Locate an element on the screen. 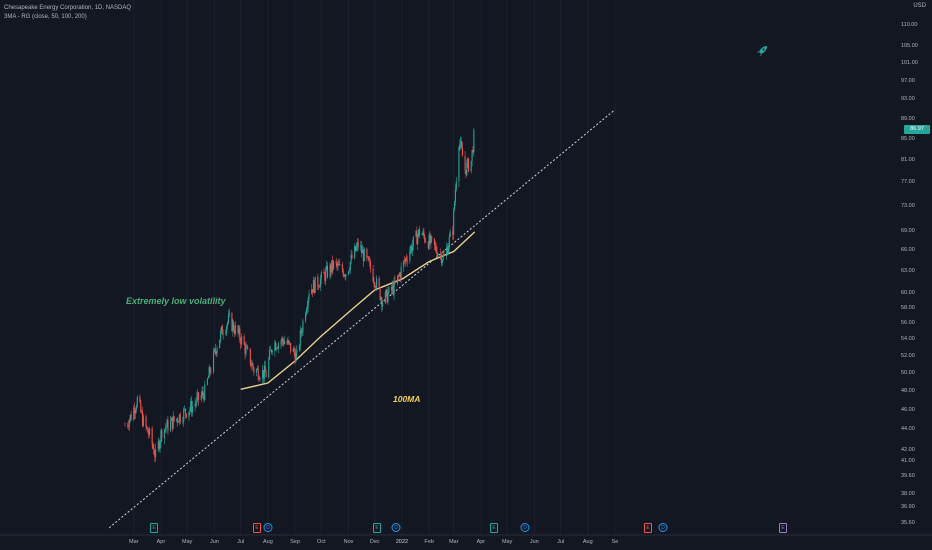 The width and height of the screenshot is (932, 550). ma100-line is located at coordinates (358, 310).